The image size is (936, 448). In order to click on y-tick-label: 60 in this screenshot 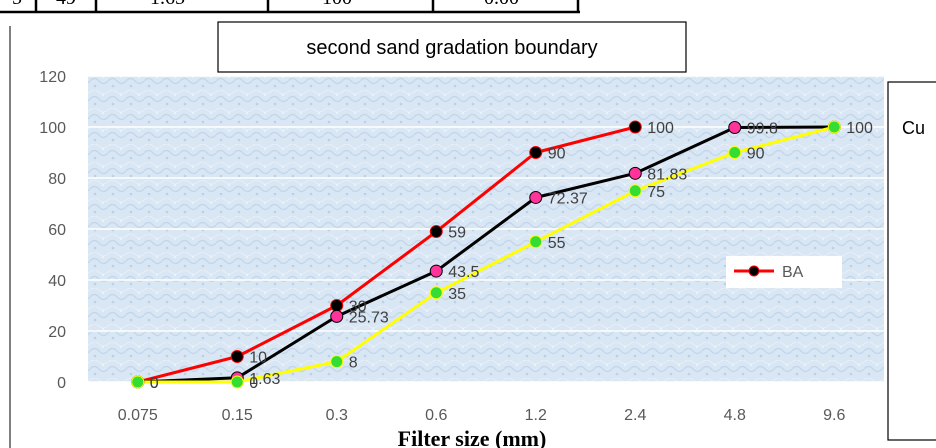, I will do `click(57, 230)`.